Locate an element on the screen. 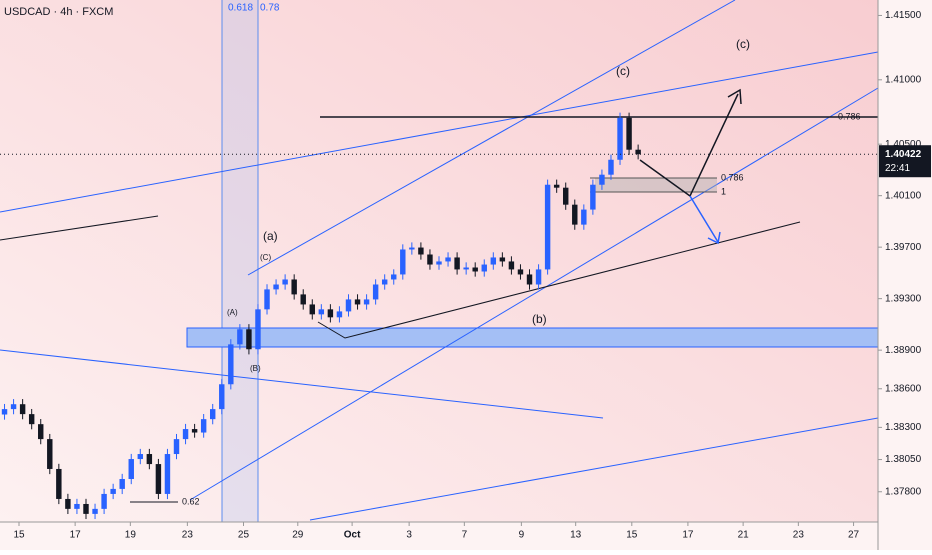 The image size is (932, 555). price-axis-background is located at coordinates (905, 275).